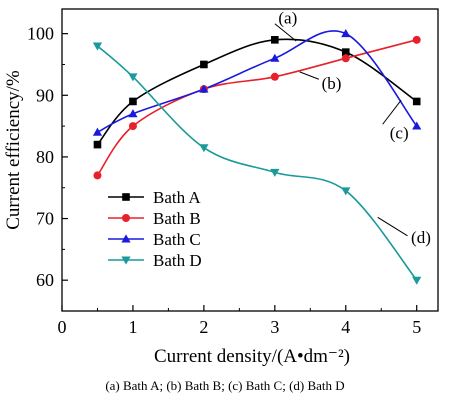 Image resolution: width=450 pixels, height=402 pixels. What do you see at coordinates (126, 197) in the screenshot?
I see `legend-marker-bath-a` at bounding box center [126, 197].